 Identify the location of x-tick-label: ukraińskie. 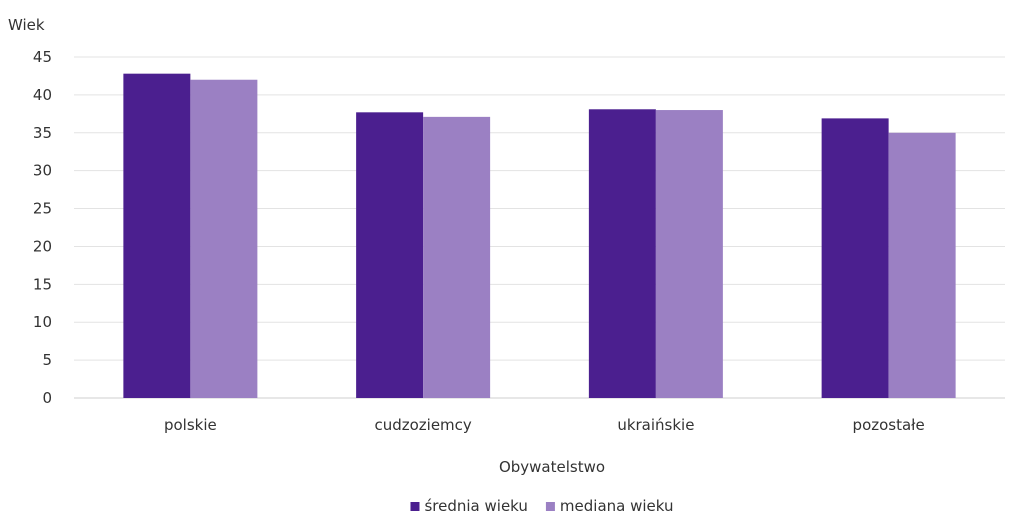
(655, 425).